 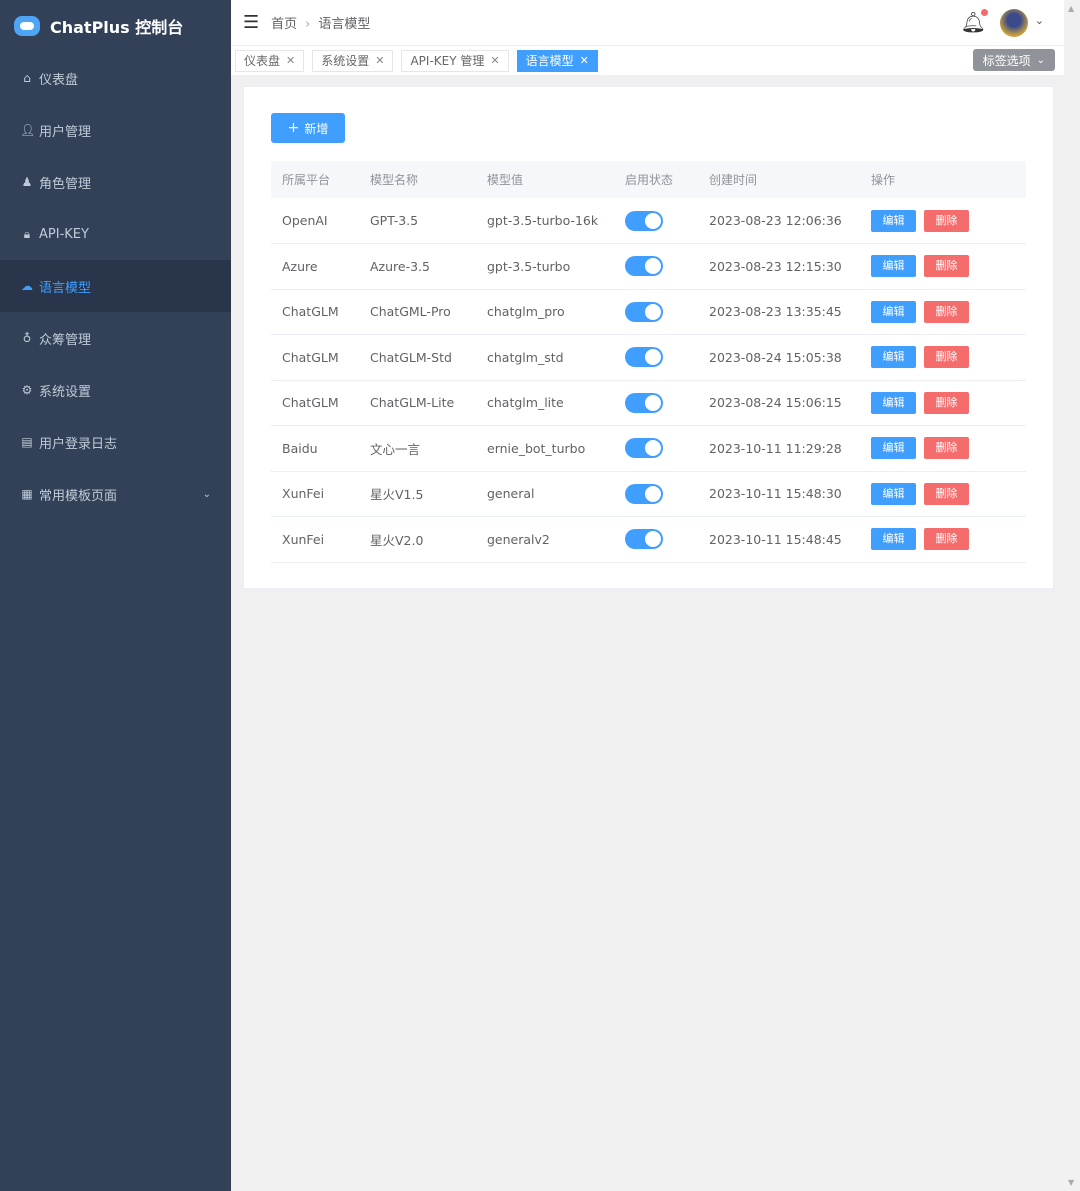 I want to click on add-button: + 新增, so click(x=308, y=128).